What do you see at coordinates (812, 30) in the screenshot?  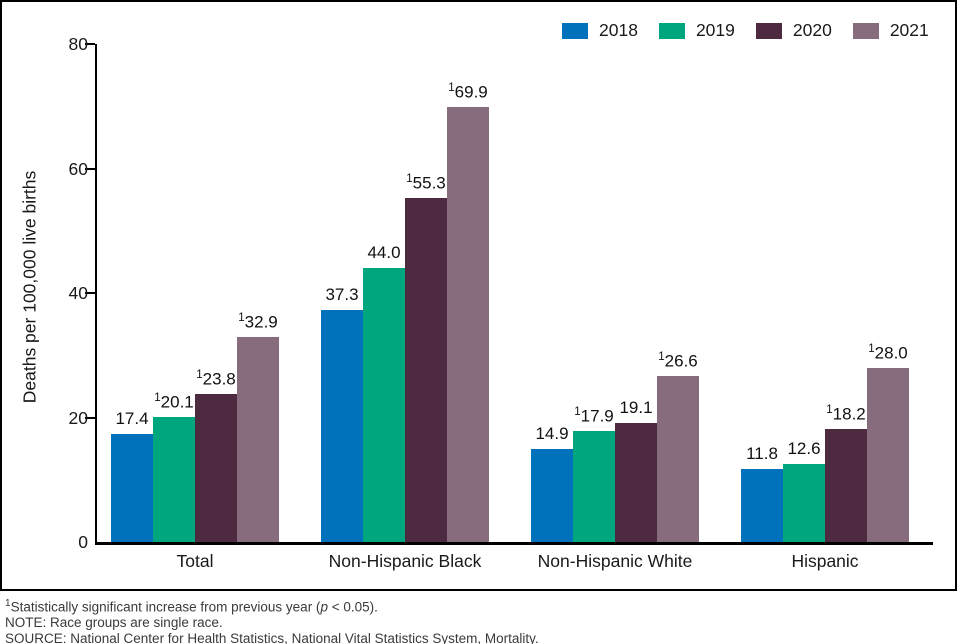 I see `legend-label-2020: 2020` at bounding box center [812, 30].